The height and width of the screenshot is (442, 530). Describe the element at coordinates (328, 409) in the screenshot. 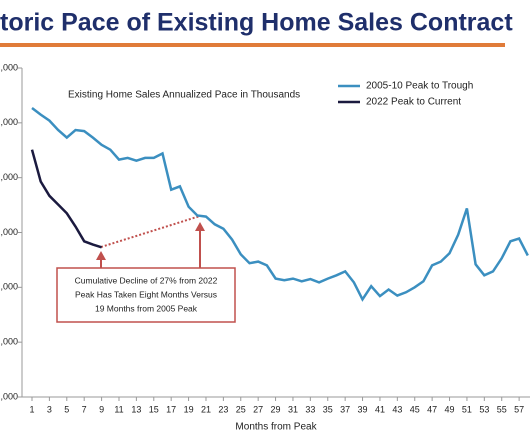

I see `x-tick-label: 35` at that location.